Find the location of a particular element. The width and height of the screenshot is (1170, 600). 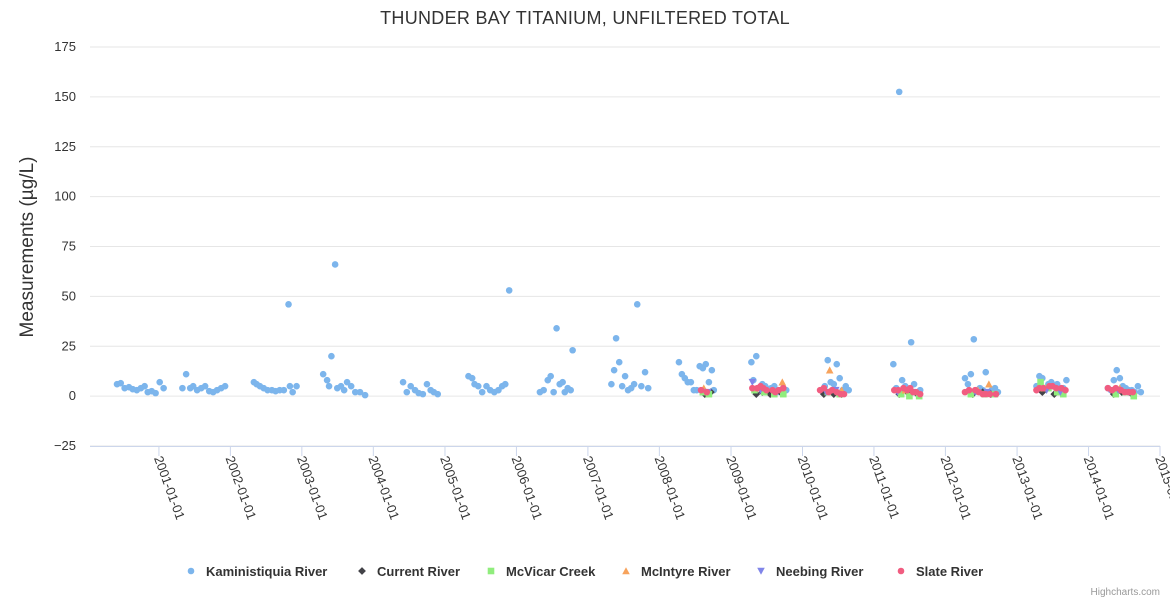

legend-label: Neebing River is located at coordinates (819, 571).